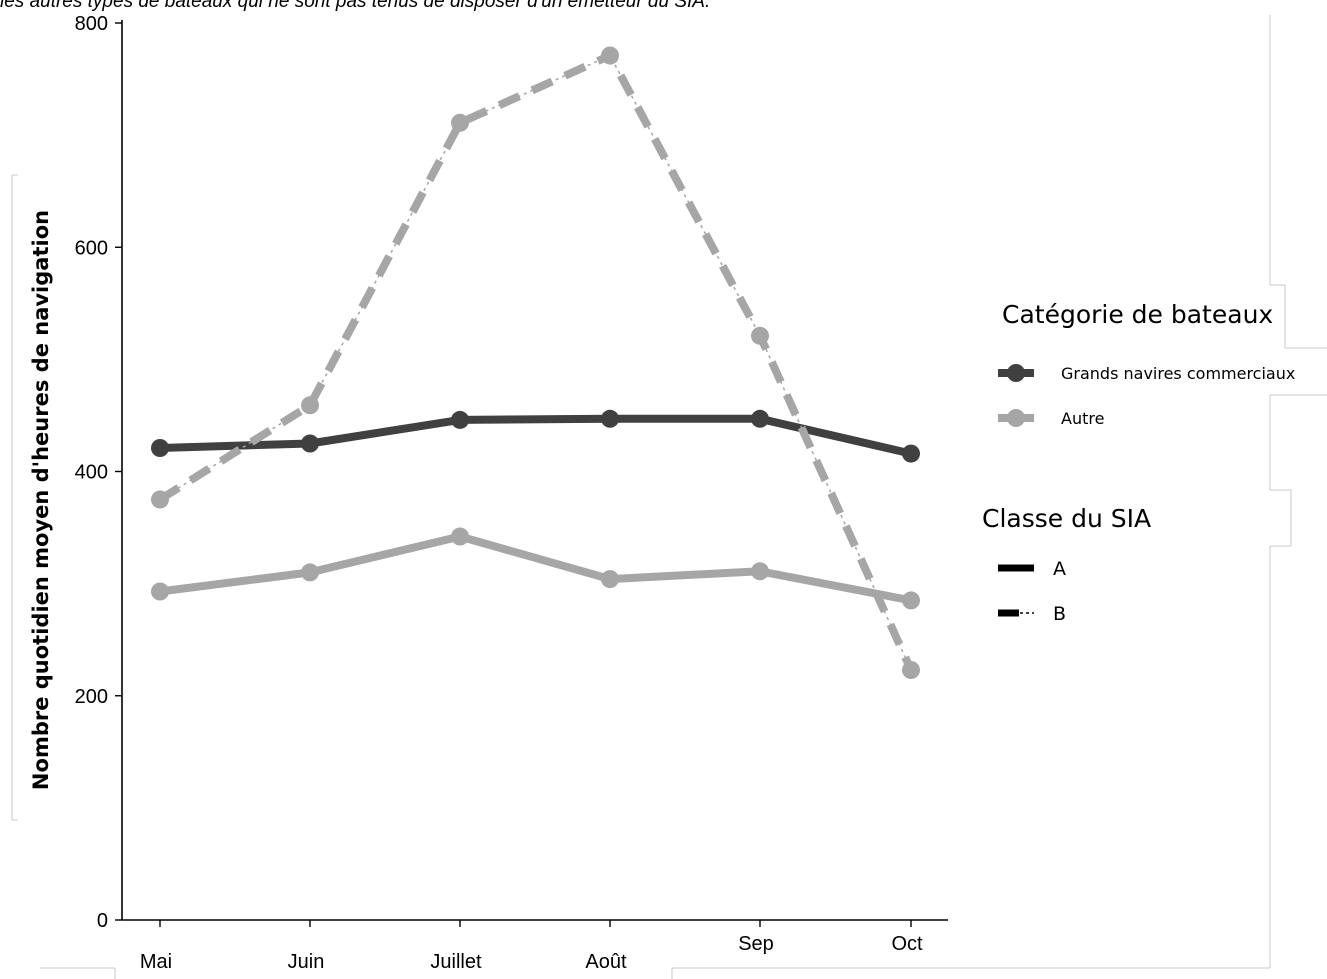 This screenshot has width=1327, height=979. What do you see at coordinates (1082, 418) in the screenshot?
I see `legend-label-autre: Autre` at bounding box center [1082, 418].